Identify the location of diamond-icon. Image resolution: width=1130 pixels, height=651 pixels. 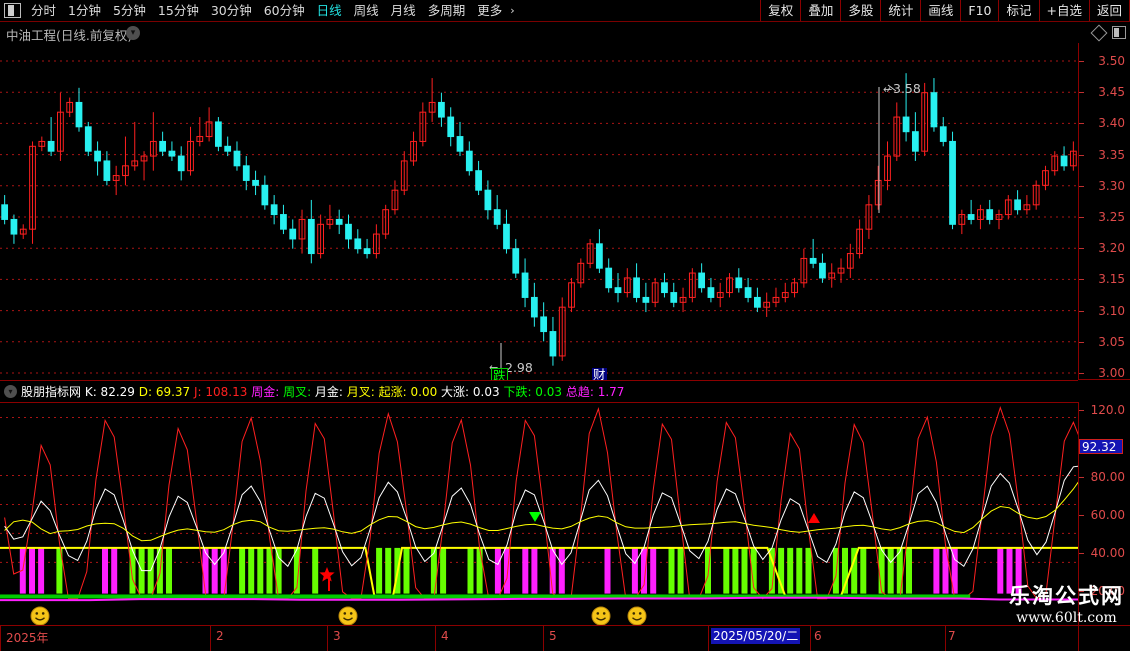
(1099, 32).